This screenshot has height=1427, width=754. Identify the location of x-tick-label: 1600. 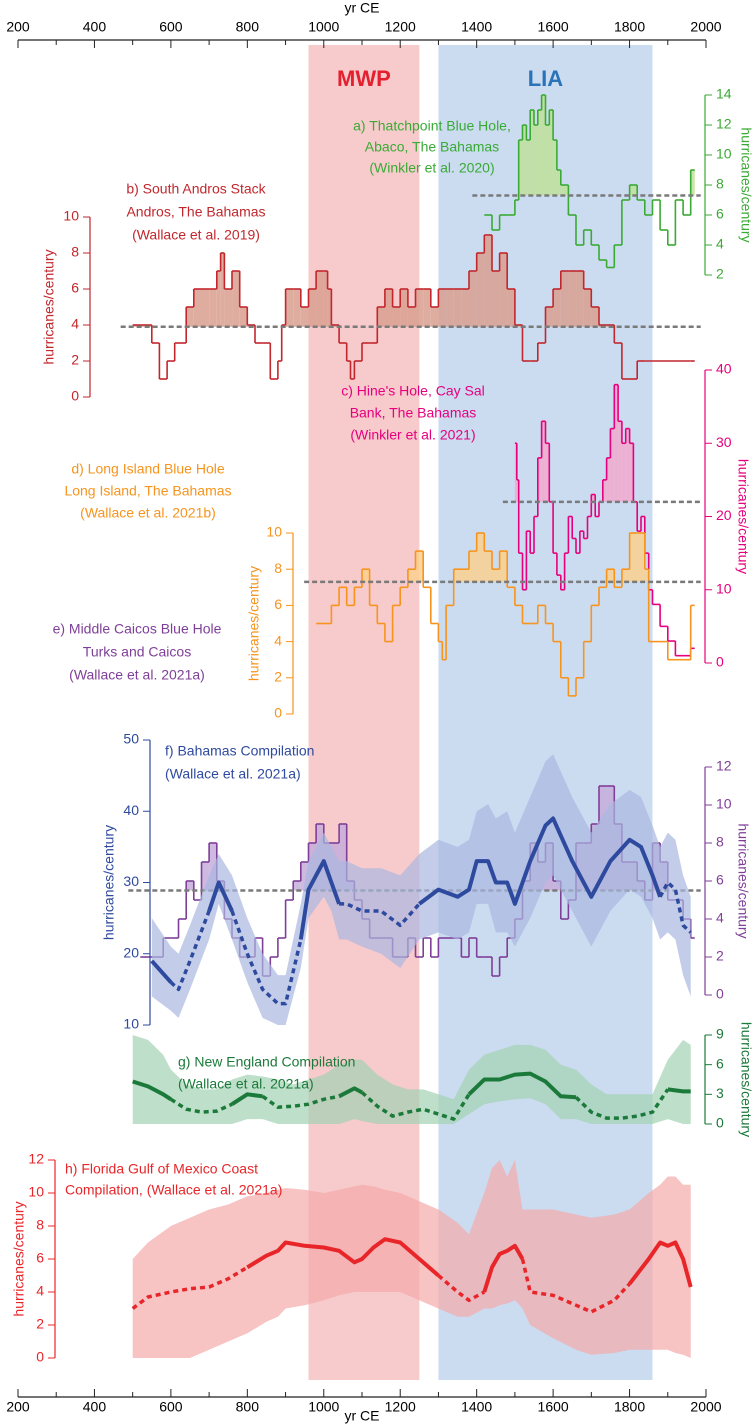
(553, 27).